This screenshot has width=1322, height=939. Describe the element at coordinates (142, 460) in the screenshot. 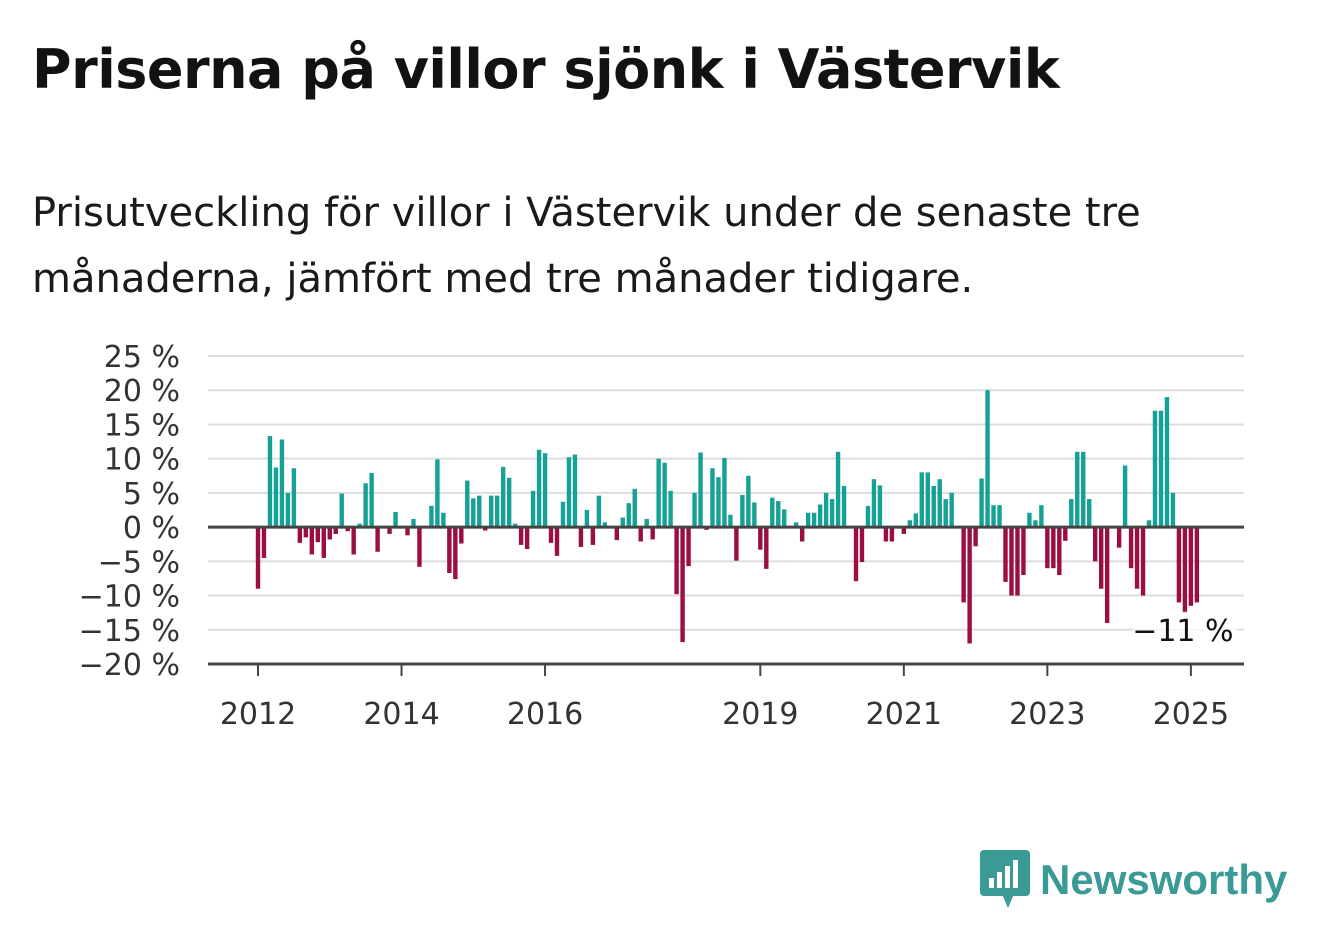

I see `y-tick-label: 10 %` at that location.